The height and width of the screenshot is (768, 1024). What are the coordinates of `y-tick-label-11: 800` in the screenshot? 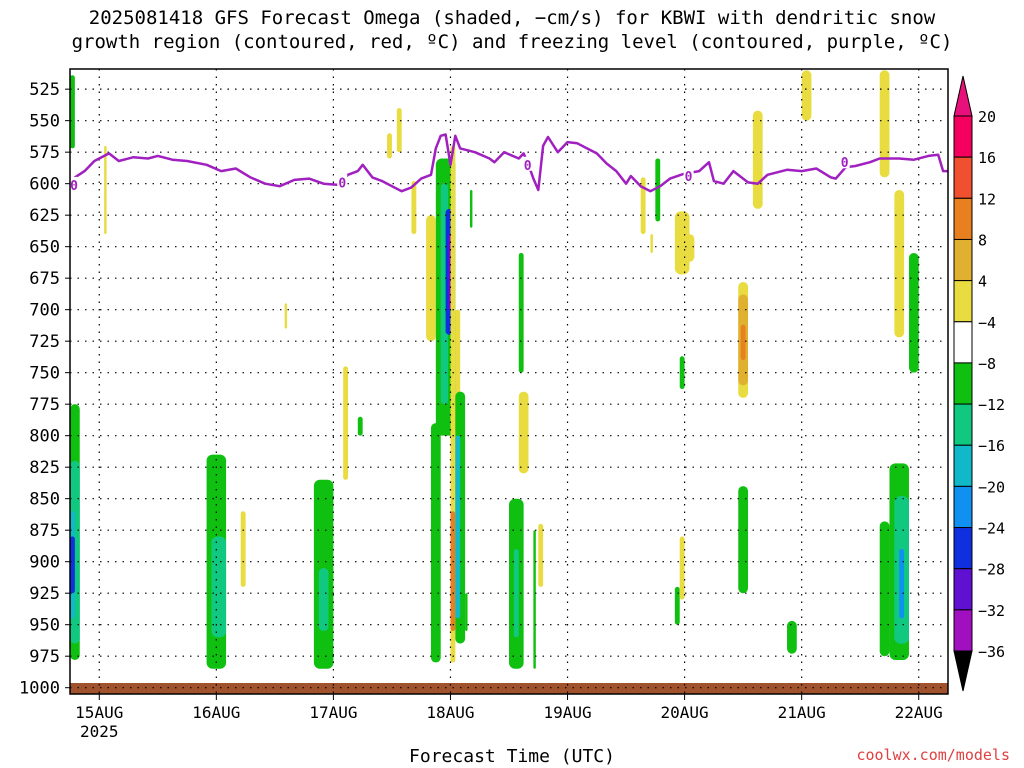 It's located at (44, 437).